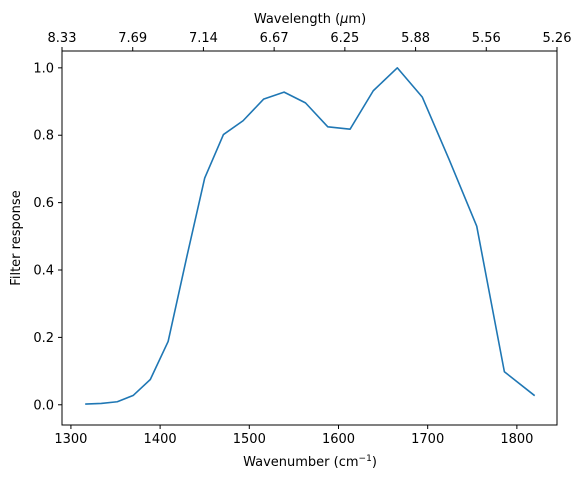 The width and height of the screenshot is (584, 480). Describe the element at coordinates (338, 439) in the screenshot. I see `x-tick-label: 1600` at that location.